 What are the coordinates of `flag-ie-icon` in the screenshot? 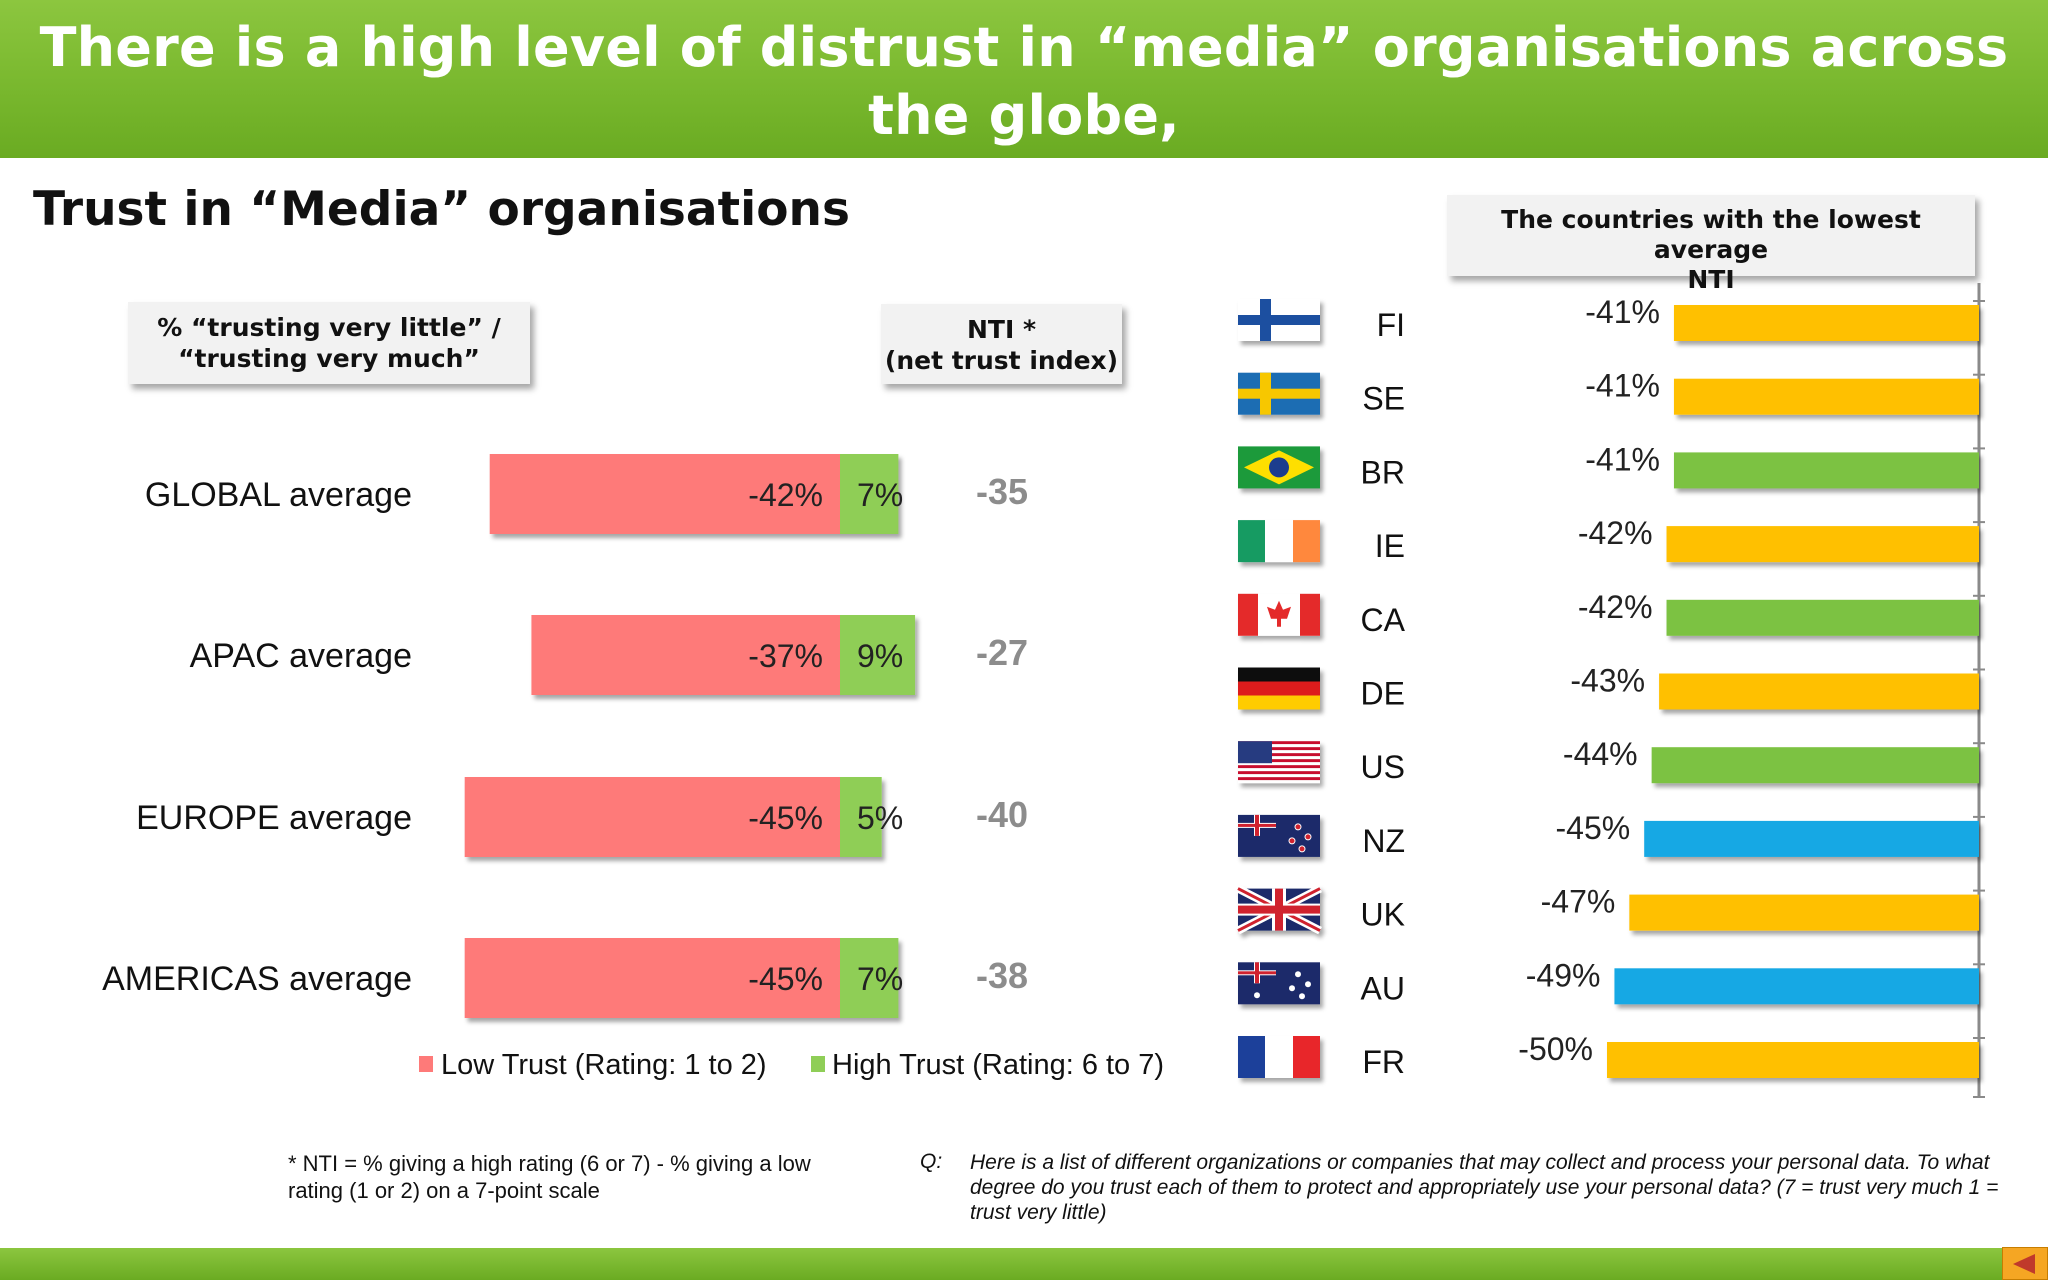 It's located at (1279, 541).